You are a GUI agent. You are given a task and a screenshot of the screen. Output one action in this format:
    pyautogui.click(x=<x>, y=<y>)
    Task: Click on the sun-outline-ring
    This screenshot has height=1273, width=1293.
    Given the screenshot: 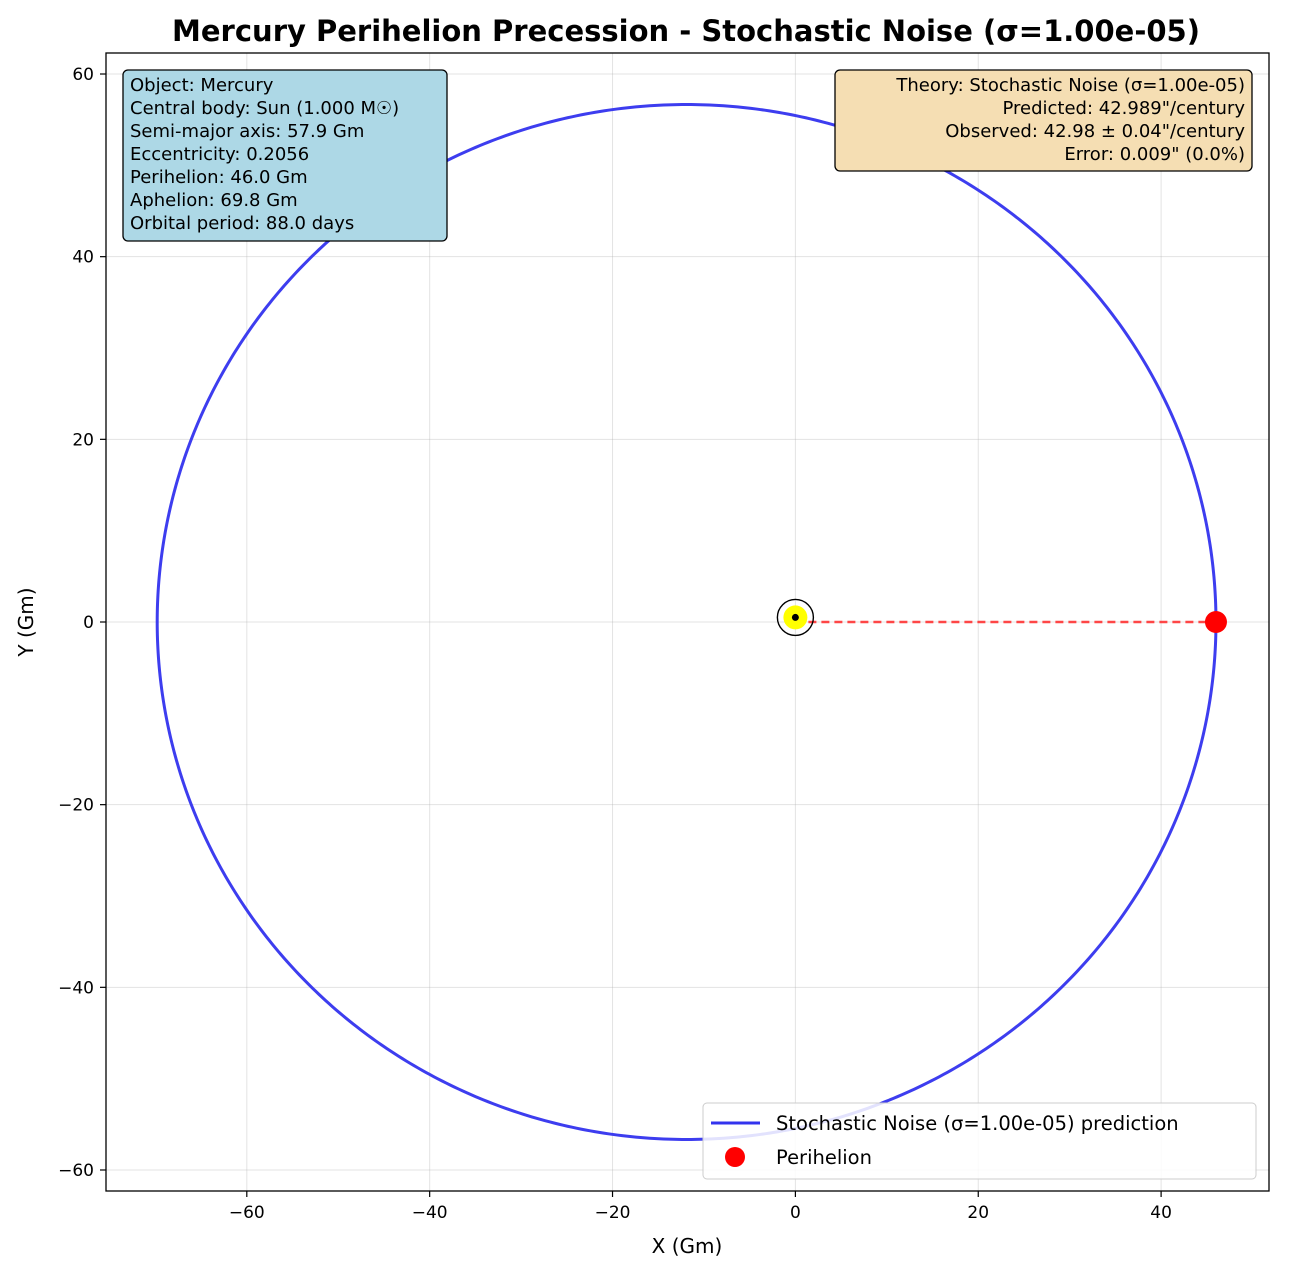 What is the action you would take?
    pyautogui.click(x=795, y=617)
    